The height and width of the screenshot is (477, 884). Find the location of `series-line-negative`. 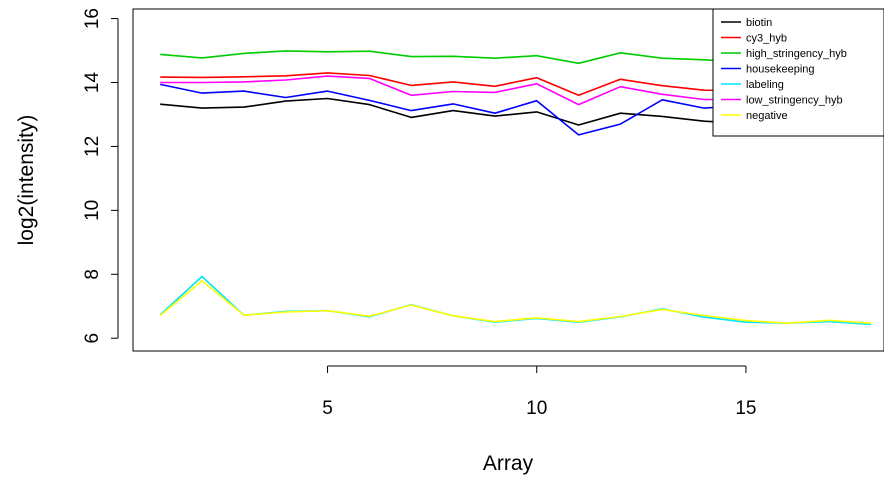

series-line-negative is located at coordinates (515, 302).